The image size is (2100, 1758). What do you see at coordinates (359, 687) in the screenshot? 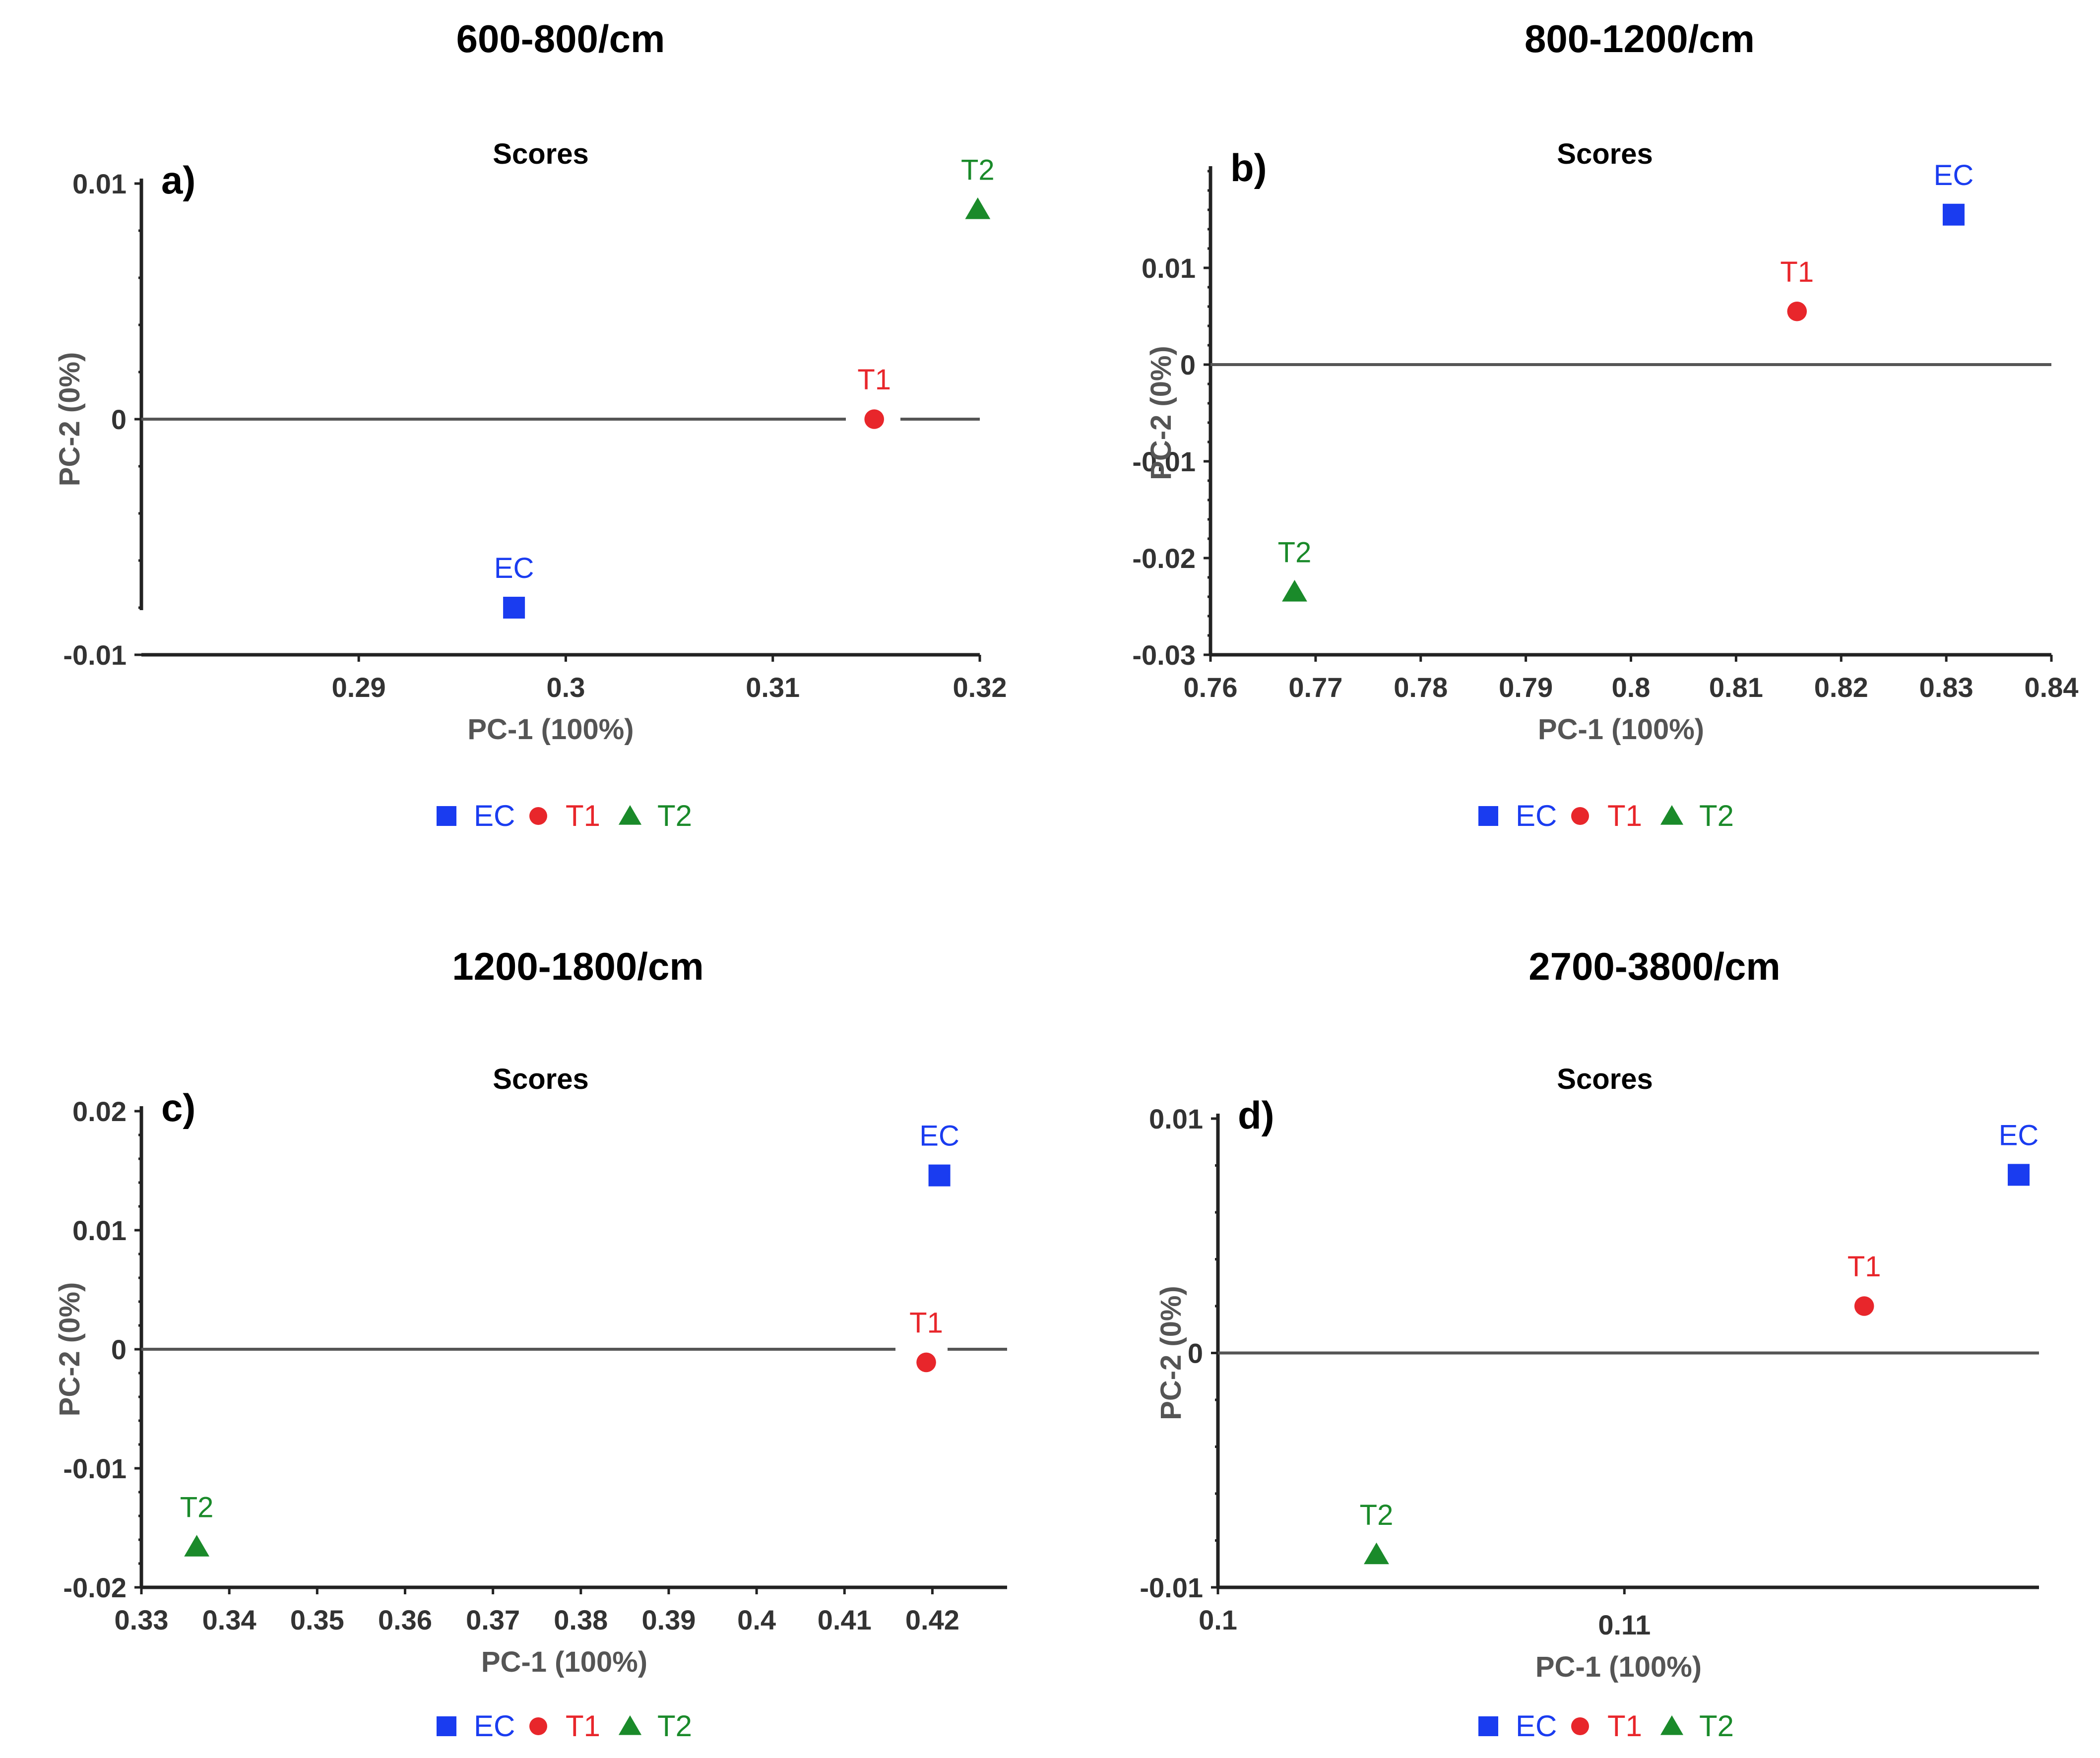
I see `x-tick-label: 0.29` at bounding box center [359, 687].